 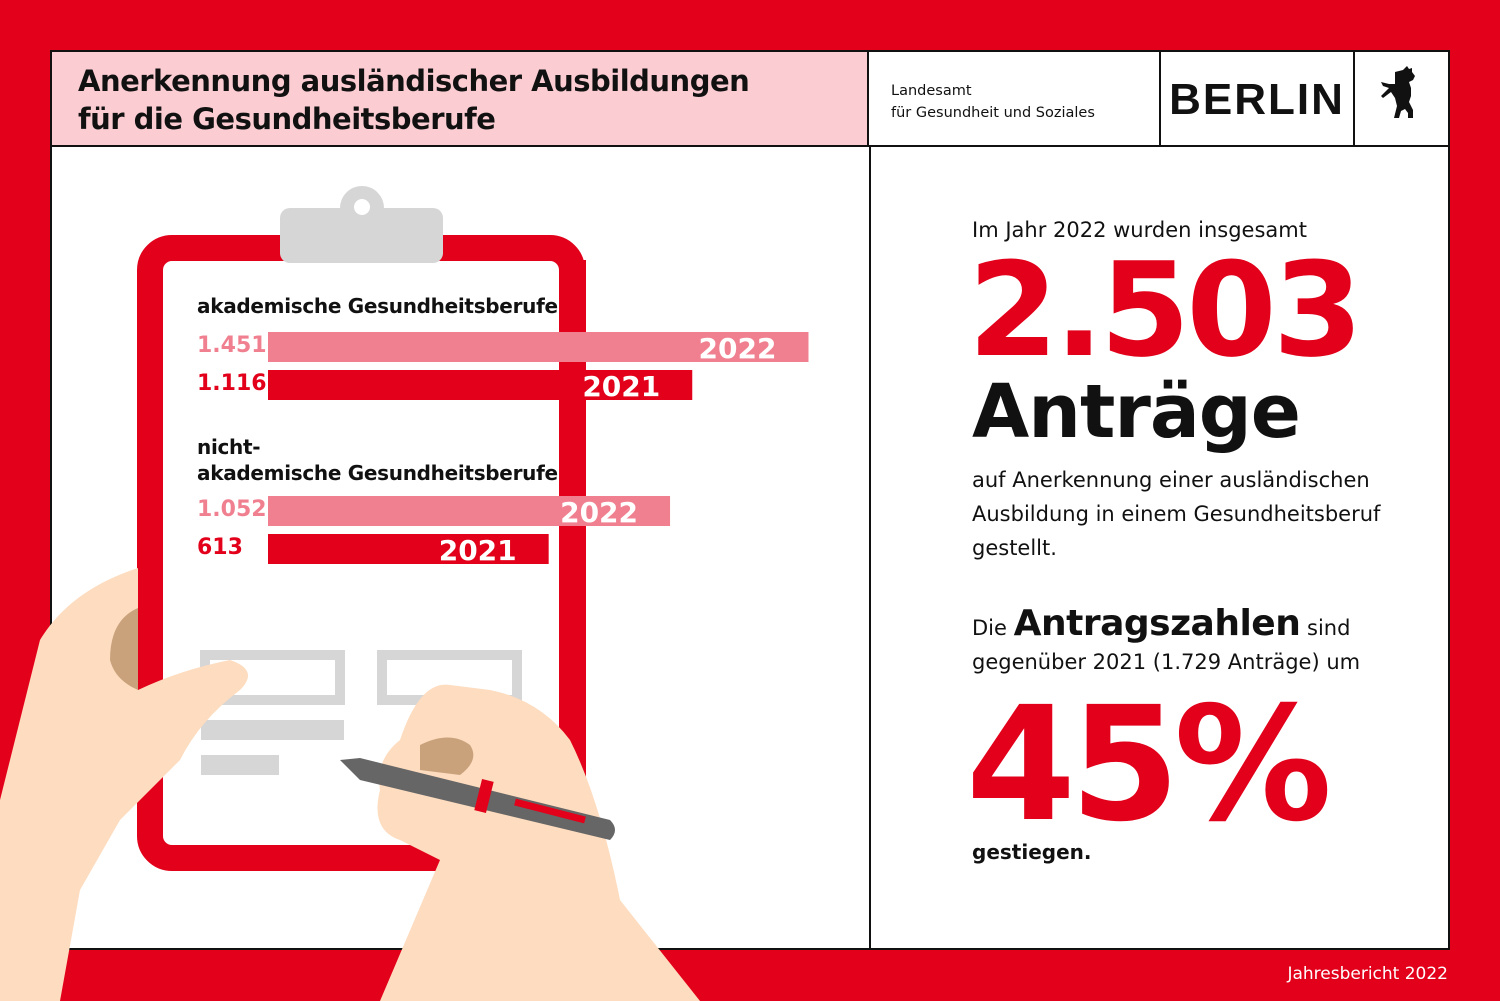 What do you see at coordinates (220, 547) in the screenshot?
I see `bar-value-label: 613` at bounding box center [220, 547].